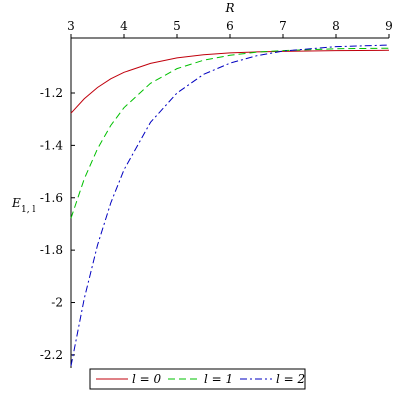  Describe the element at coordinates (28, 210) in the screenshot. I see `y-axis-label-subscript: 1, l` at that location.